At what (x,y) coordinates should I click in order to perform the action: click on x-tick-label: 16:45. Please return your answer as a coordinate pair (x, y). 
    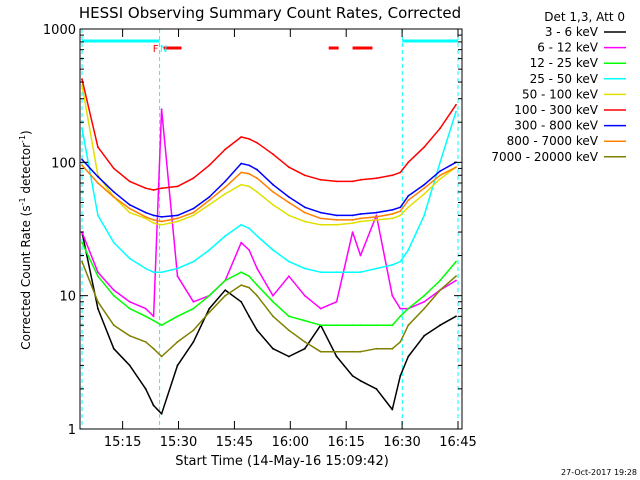
    Looking at the image, I should click on (457, 442).